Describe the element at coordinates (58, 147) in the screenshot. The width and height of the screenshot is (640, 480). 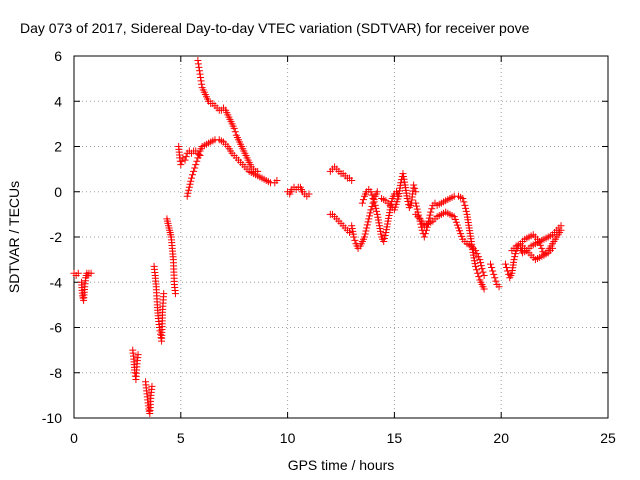
I see `y-tick-label: 2` at that location.